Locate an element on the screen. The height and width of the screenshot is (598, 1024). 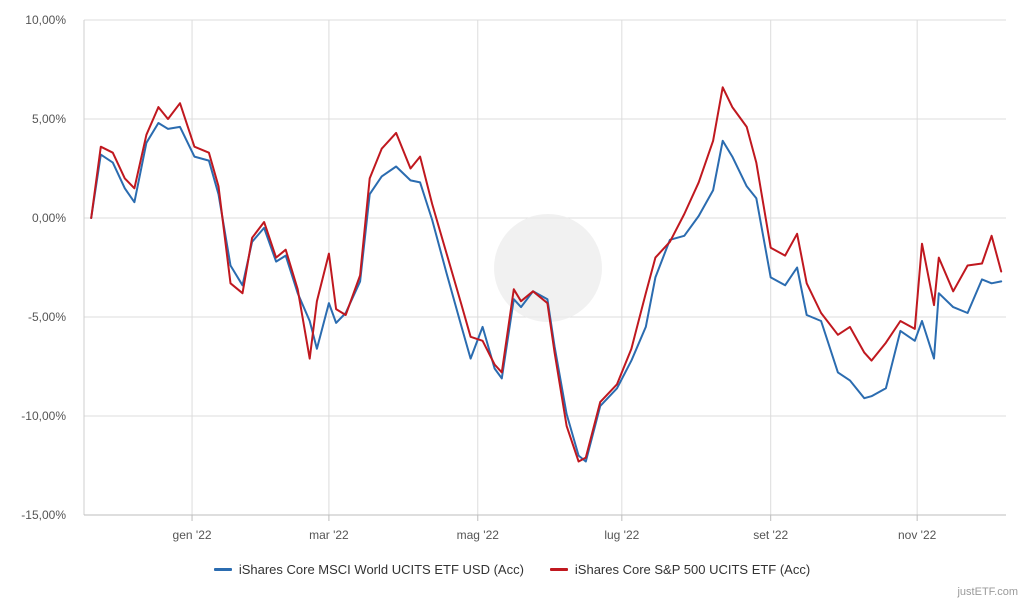
y-tick-label: -10,00% is located at coordinates (43, 416).